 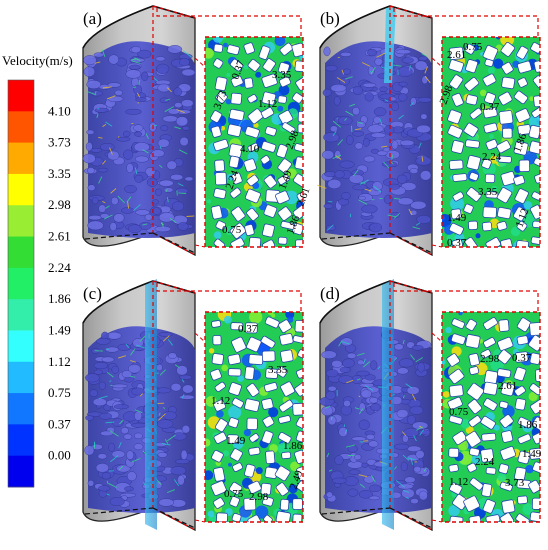 What do you see at coordinates (532, 454) in the screenshot?
I see `velocity-value-label: 1.49` at bounding box center [532, 454].